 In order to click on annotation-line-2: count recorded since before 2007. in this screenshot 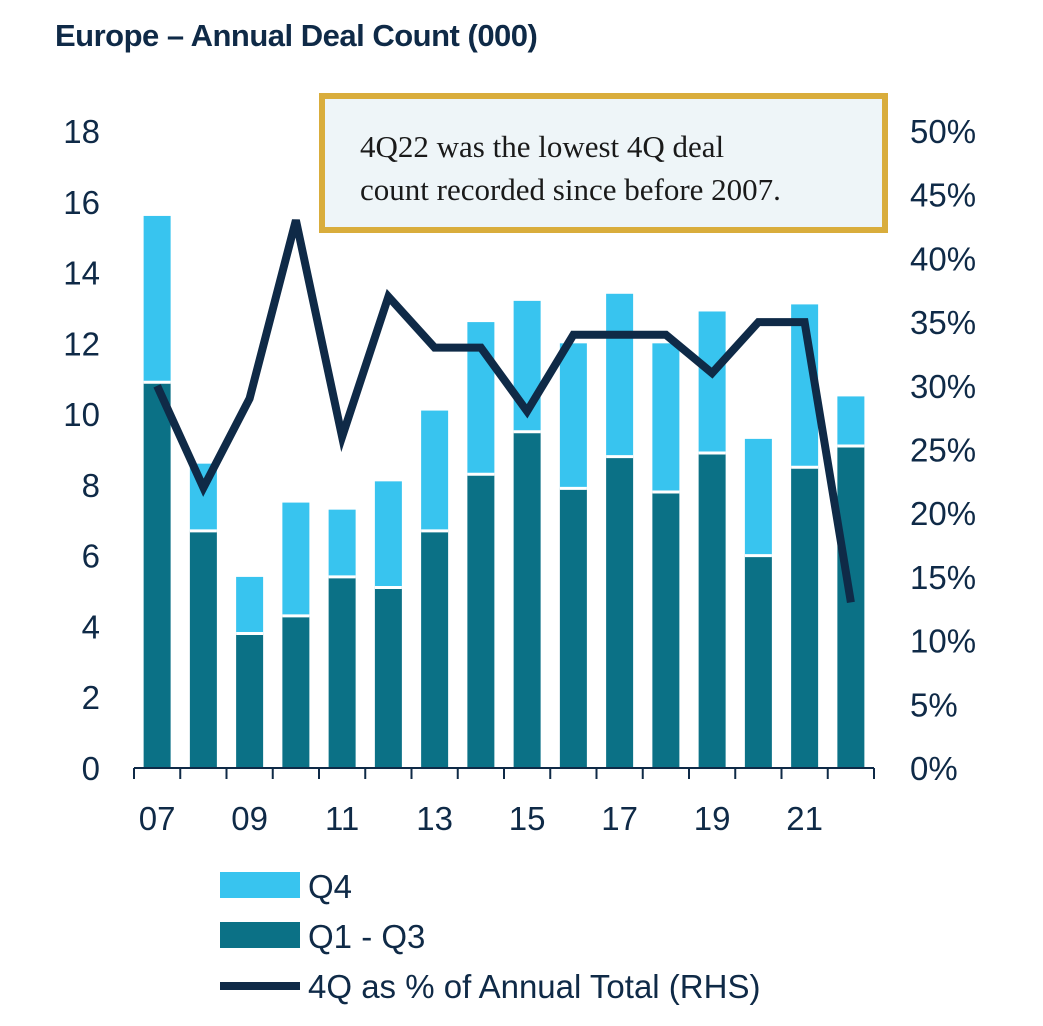, I will do `click(570, 190)`.